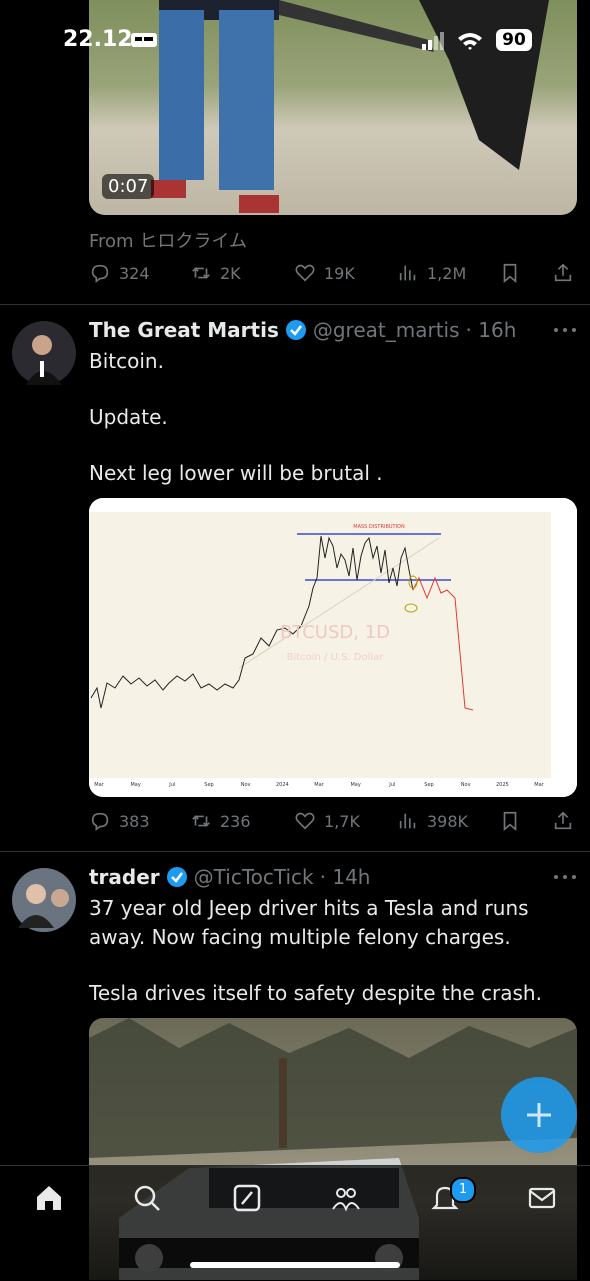  I want to click on chart-annotation: MASS DISTRIBUTION, so click(379, 527).